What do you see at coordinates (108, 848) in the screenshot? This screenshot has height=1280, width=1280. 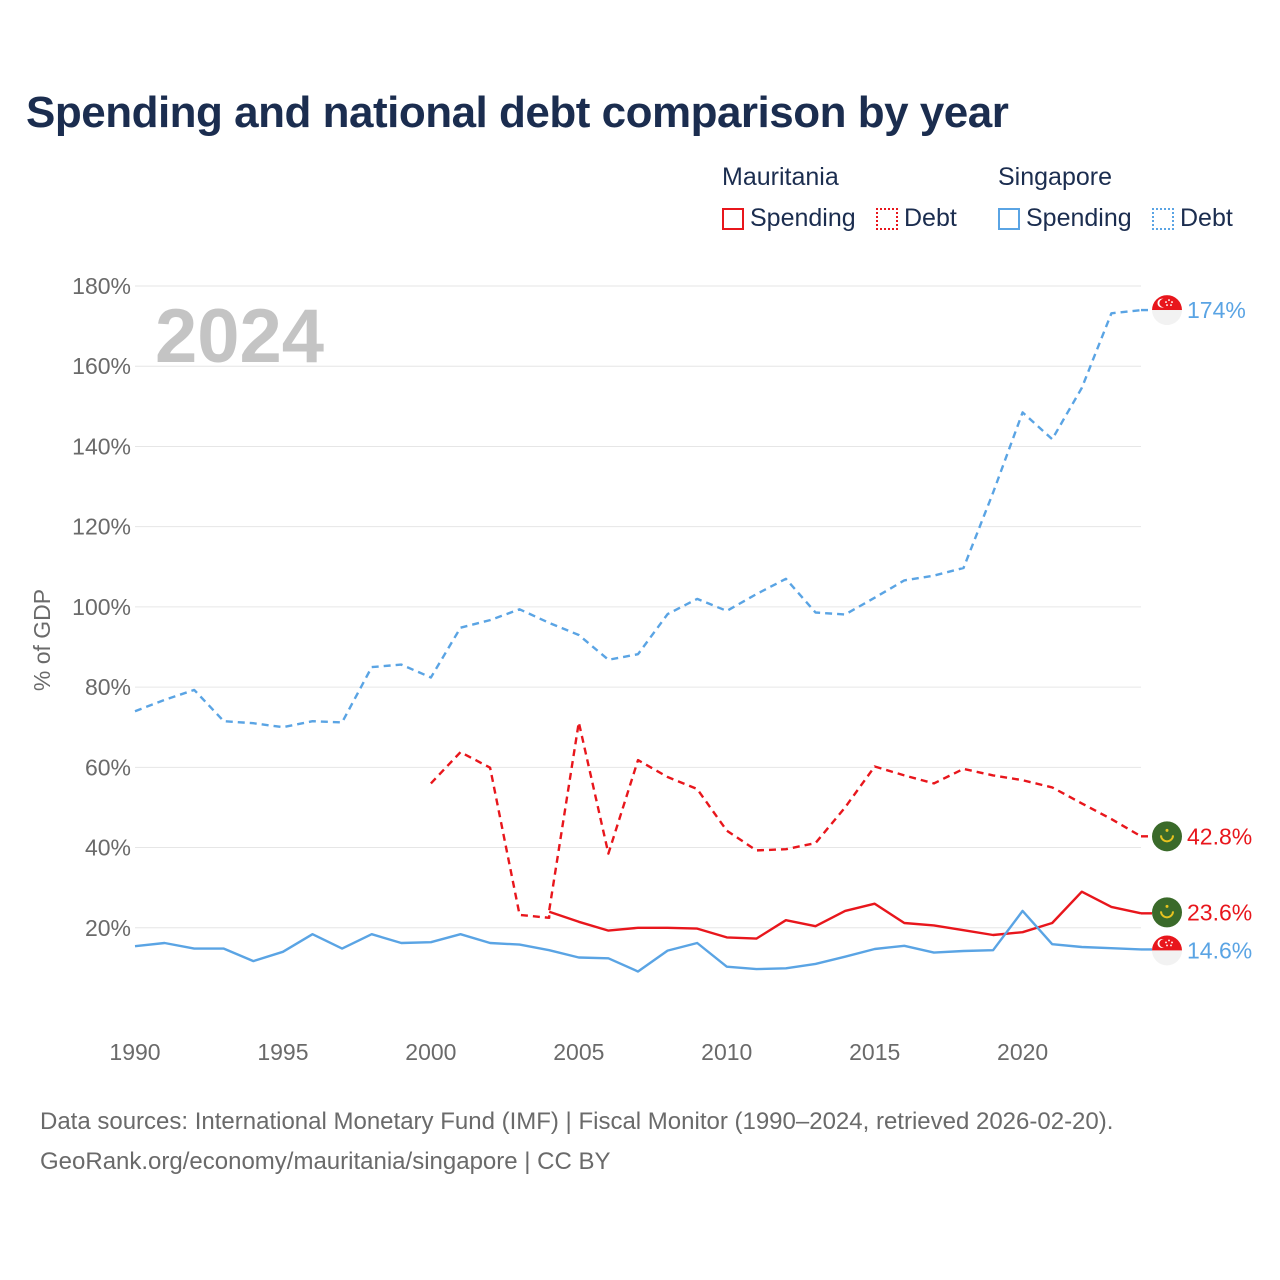 I see `y-tick-label: 40%` at bounding box center [108, 848].